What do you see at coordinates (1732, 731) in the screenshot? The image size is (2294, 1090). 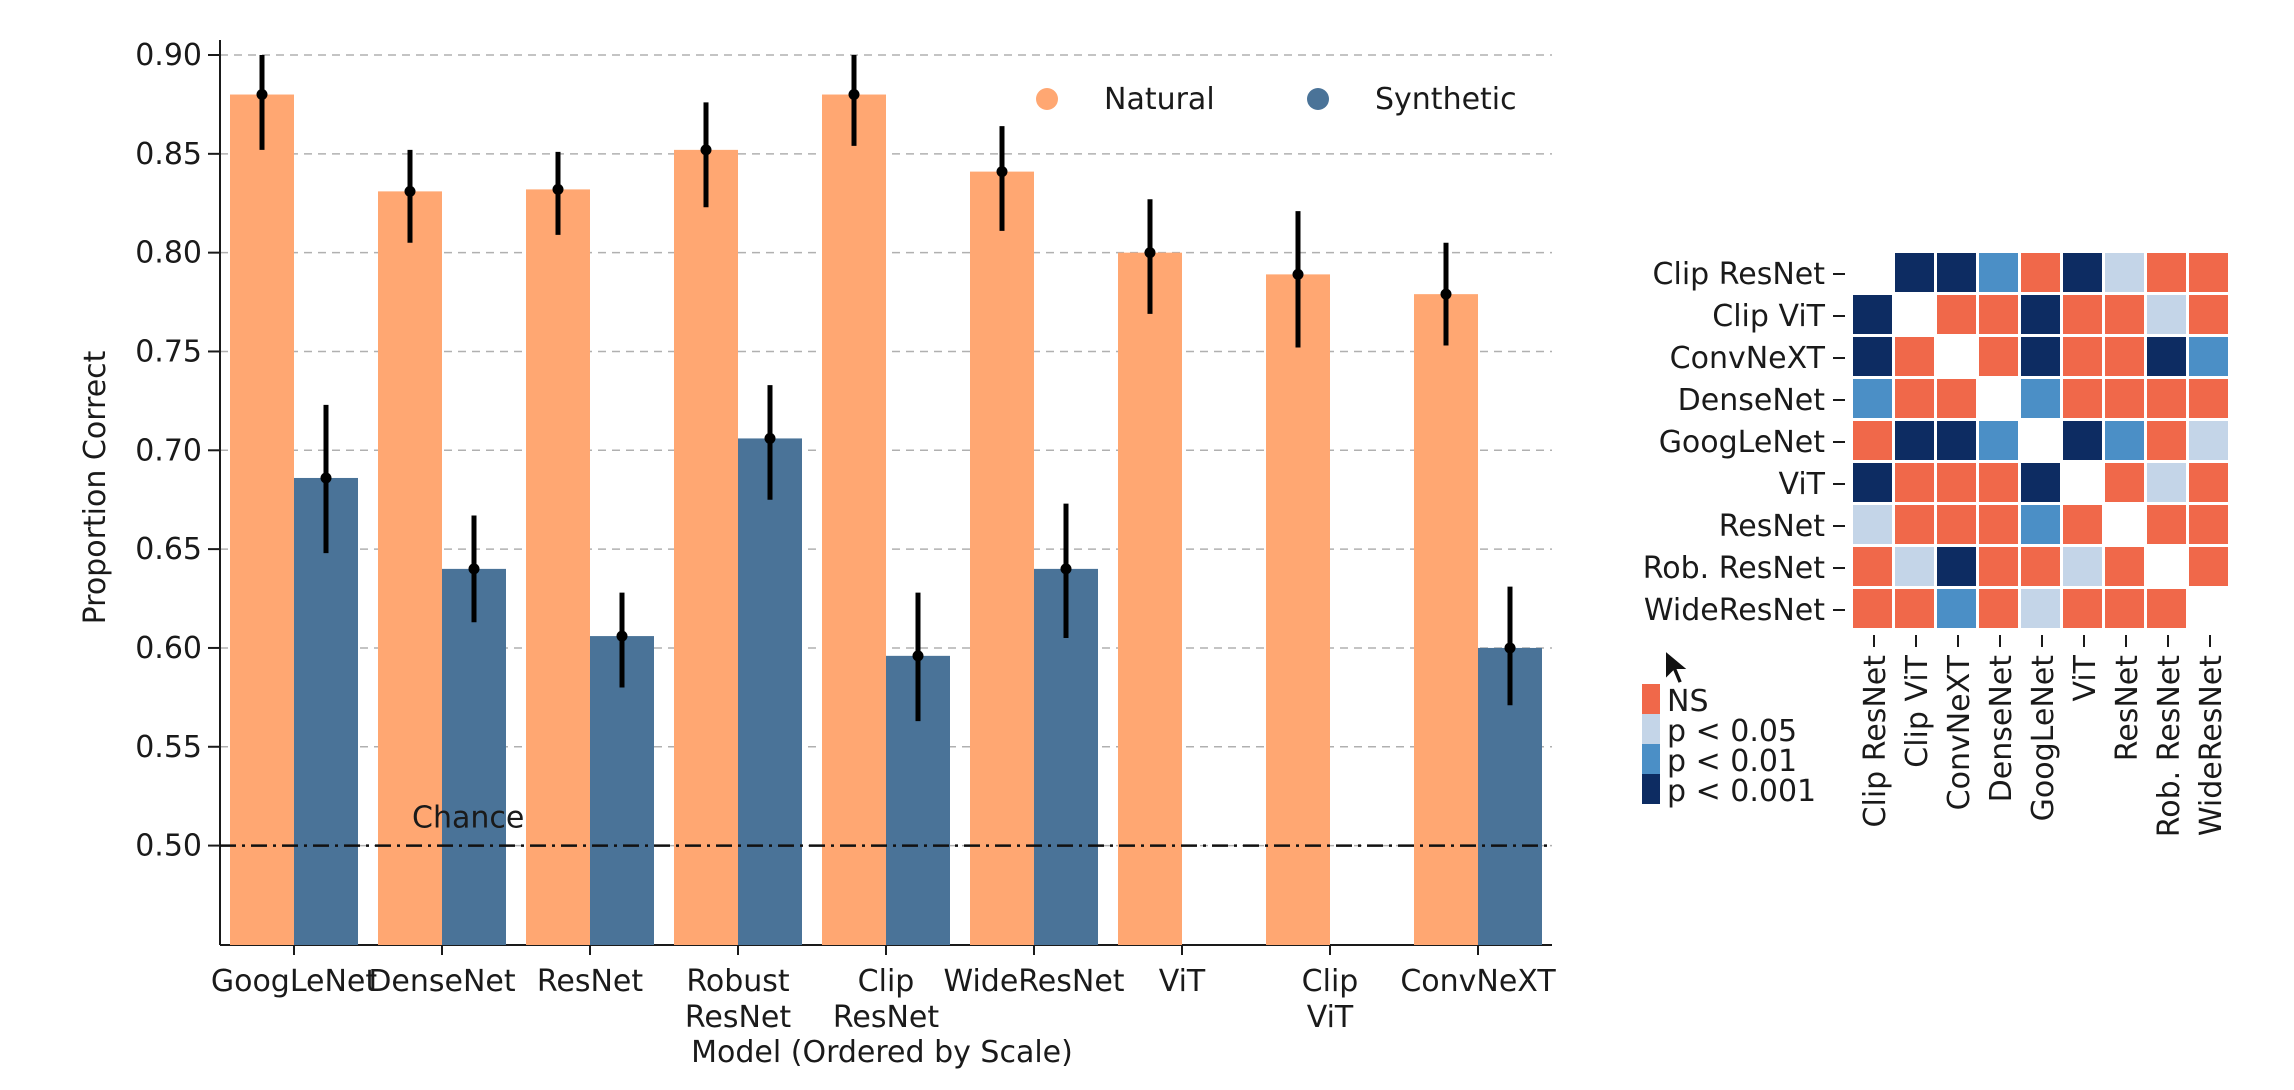 I see `colorbar-label: p < 0.05` at bounding box center [1732, 731].